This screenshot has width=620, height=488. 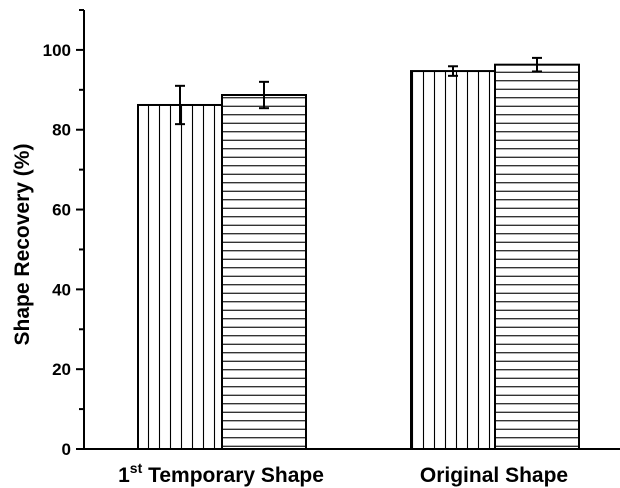 I want to click on y-axis-title: Shape Recovery (%), so click(x=22, y=245).